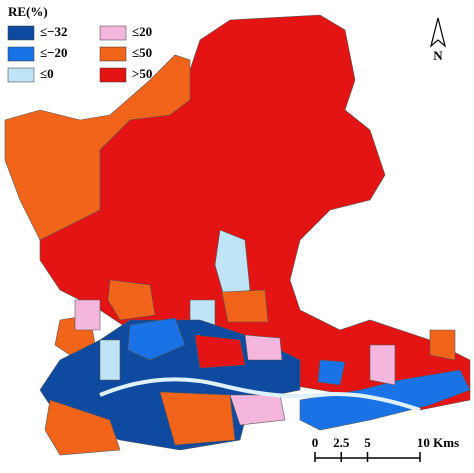 The image size is (474, 473). I want to click on legend-label: ≤−32, so click(54, 31).